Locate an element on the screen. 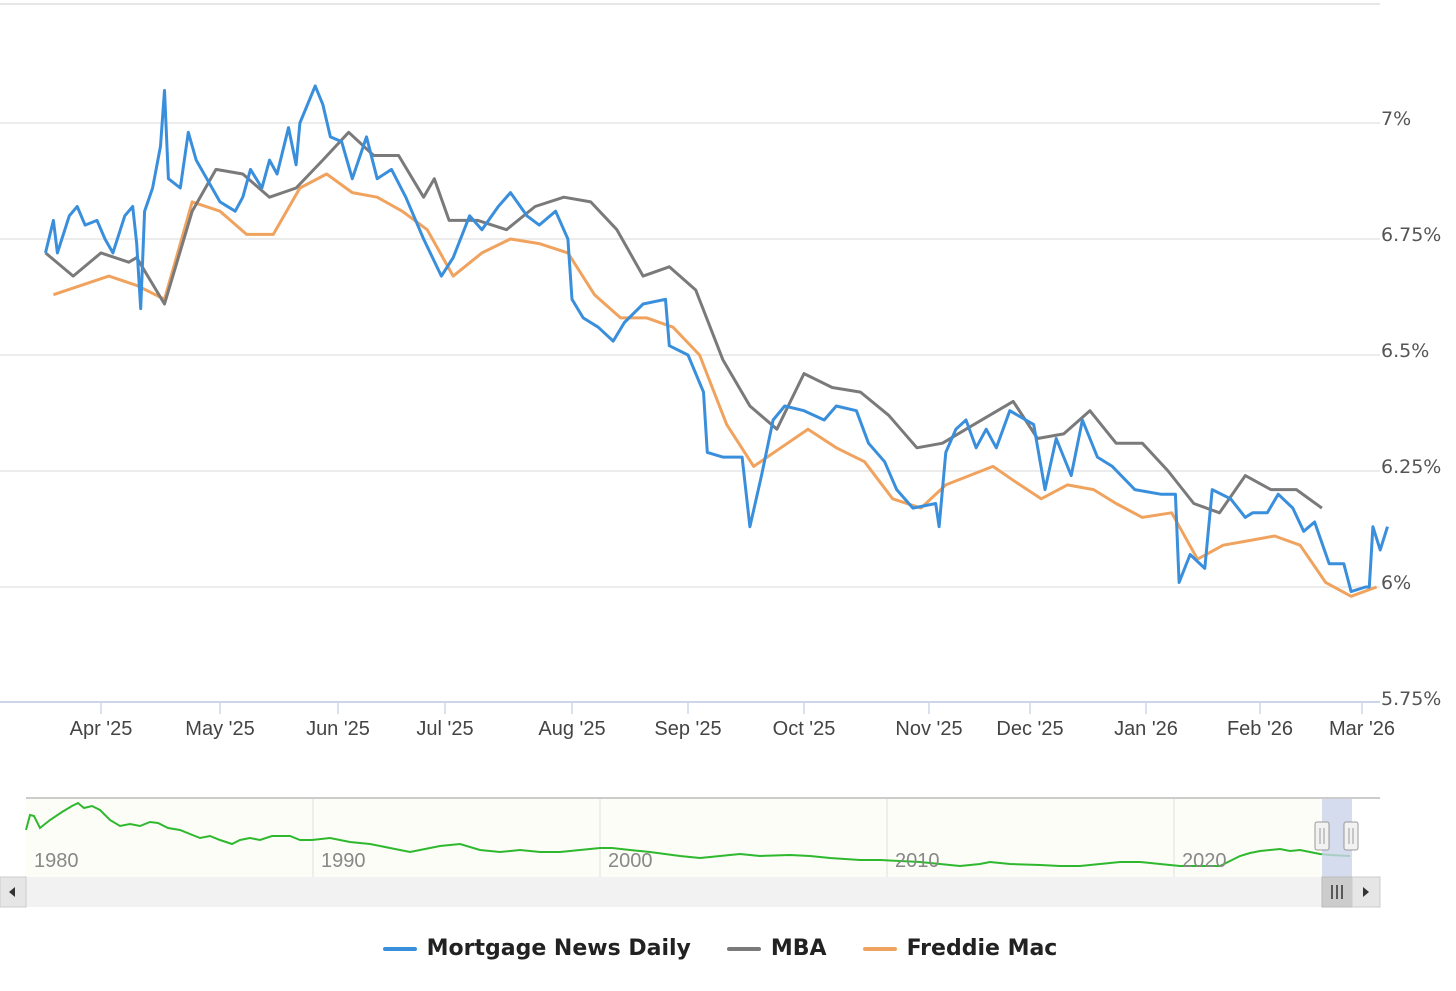 This screenshot has height=991, width=1456. y-axis-label: 7% is located at coordinates (1396, 119).